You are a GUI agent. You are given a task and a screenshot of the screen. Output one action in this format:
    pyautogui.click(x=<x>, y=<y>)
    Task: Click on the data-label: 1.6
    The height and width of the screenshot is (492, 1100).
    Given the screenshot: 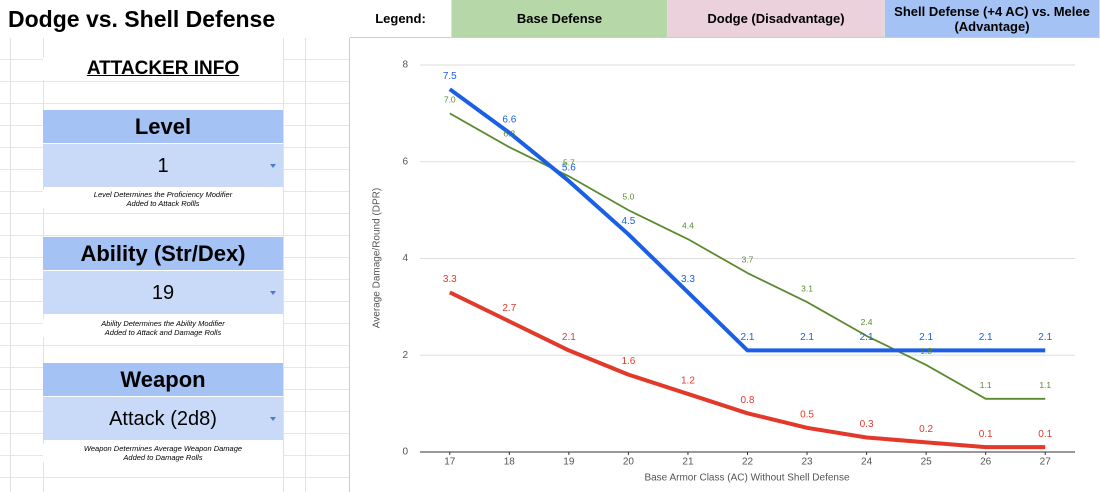 What is the action you would take?
    pyautogui.click(x=628, y=361)
    